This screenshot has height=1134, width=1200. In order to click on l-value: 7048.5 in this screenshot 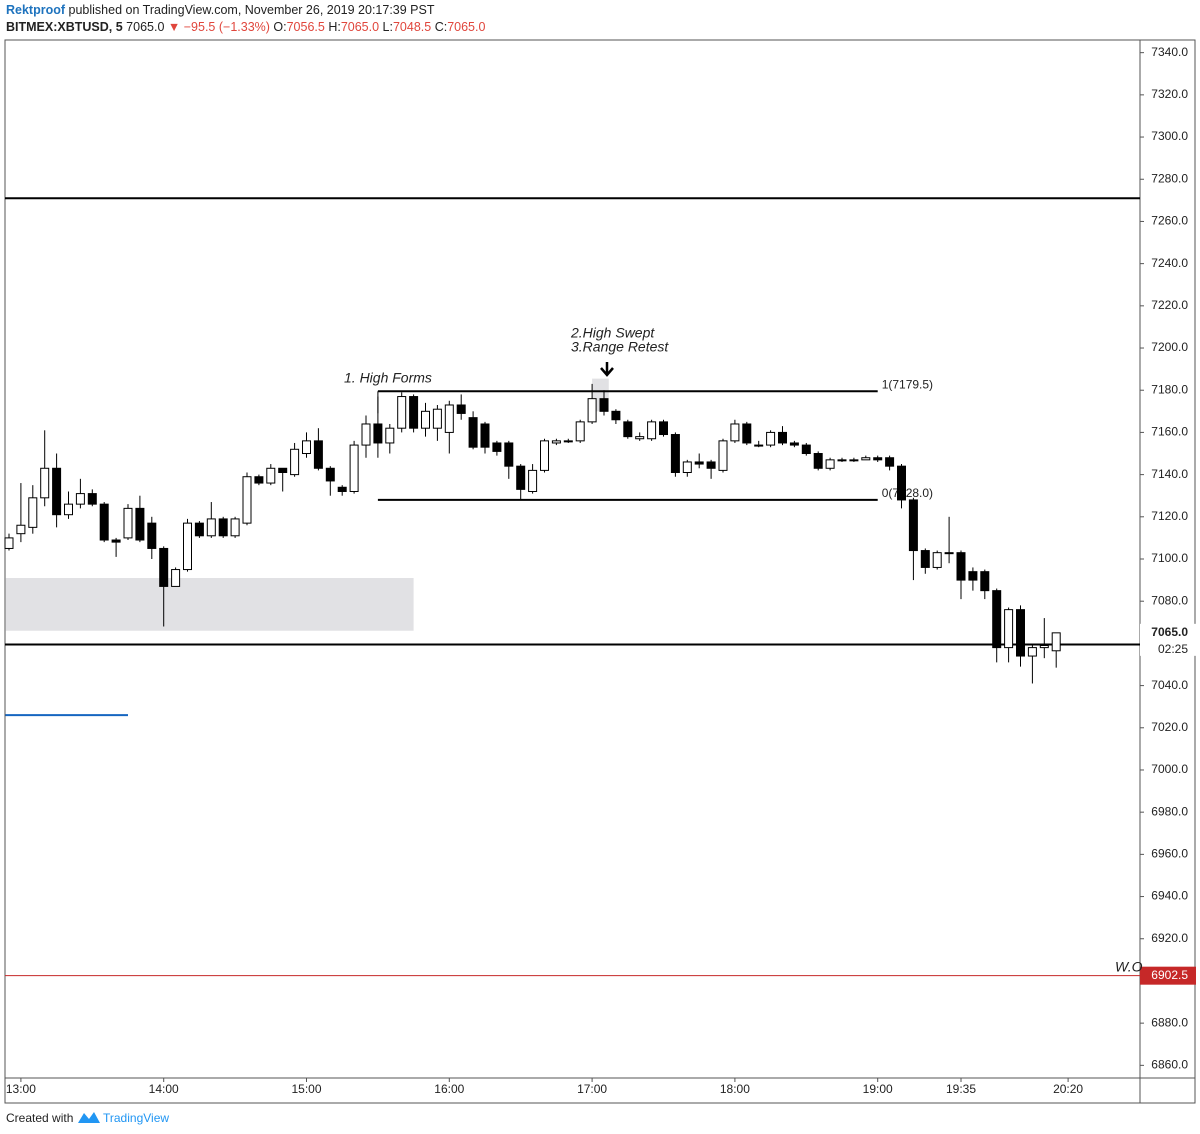, I will do `click(412, 27)`.